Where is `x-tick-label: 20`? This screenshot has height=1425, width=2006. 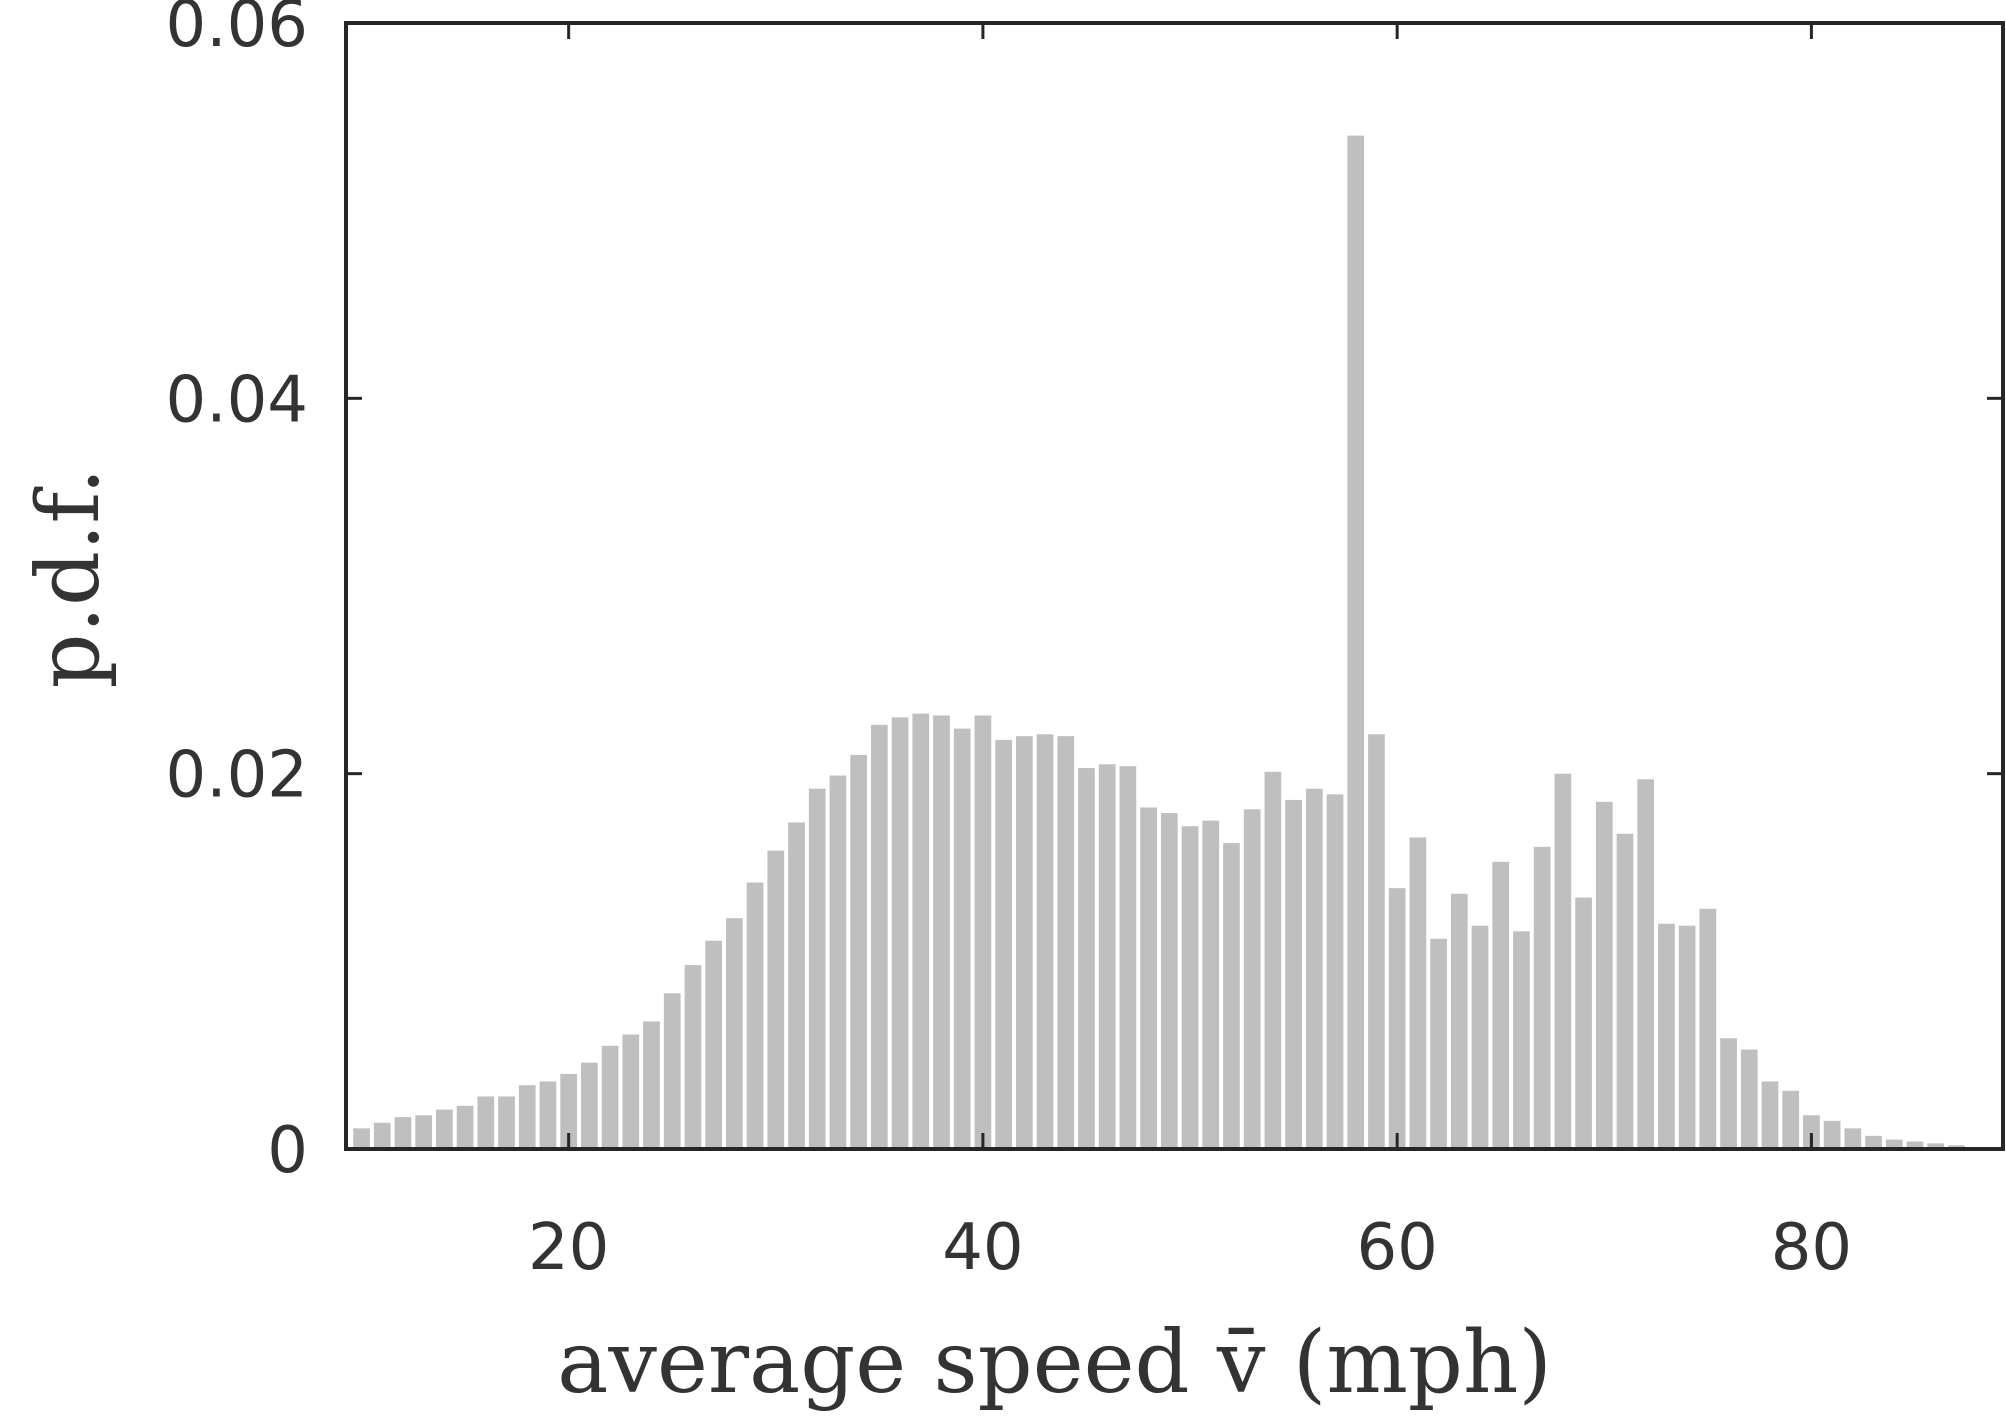
x-tick-label: 20 is located at coordinates (568, 1248).